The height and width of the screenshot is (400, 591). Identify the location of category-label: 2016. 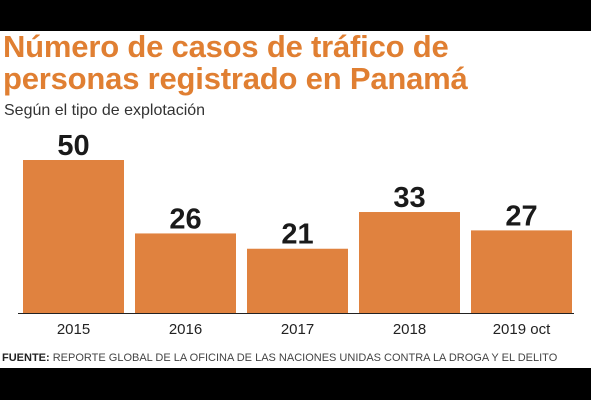
(185, 329).